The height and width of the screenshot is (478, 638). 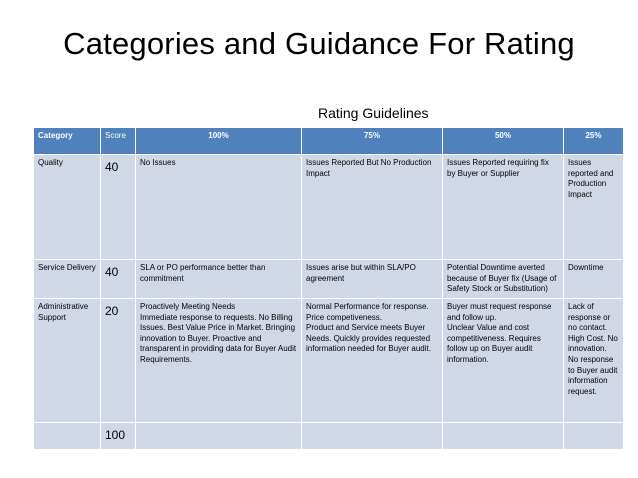 I want to click on rating-75-cell: Issues Reported But No Production Impact, so click(x=372, y=207).